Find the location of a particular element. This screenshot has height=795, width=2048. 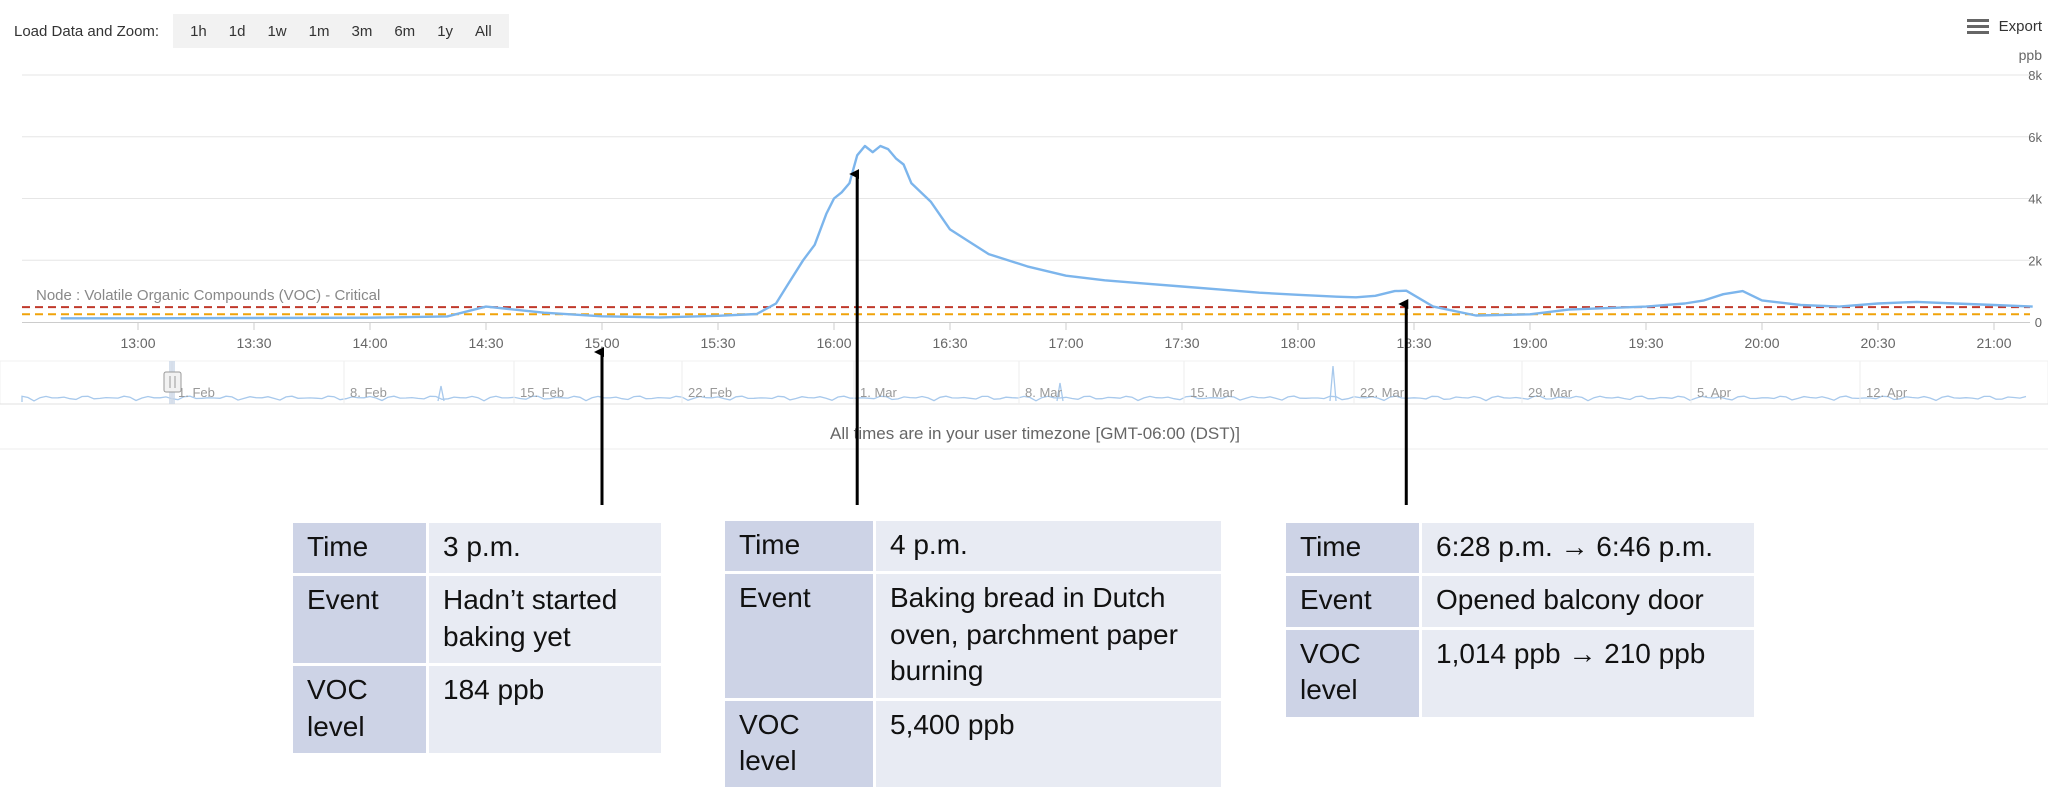

x-tick-label: 20:30 is located at coordinates (1877, 343).